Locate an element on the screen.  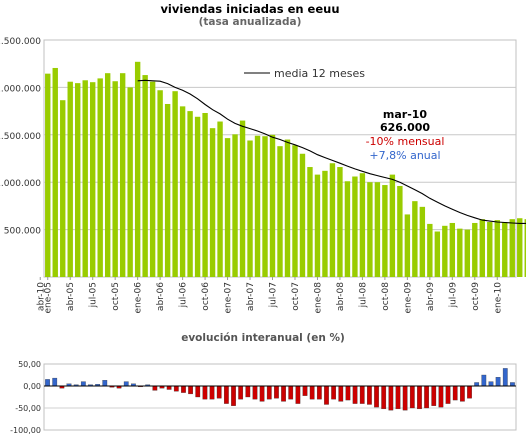
annotation-annual-change: +7,8% anual is located at coordinates (404, 155).